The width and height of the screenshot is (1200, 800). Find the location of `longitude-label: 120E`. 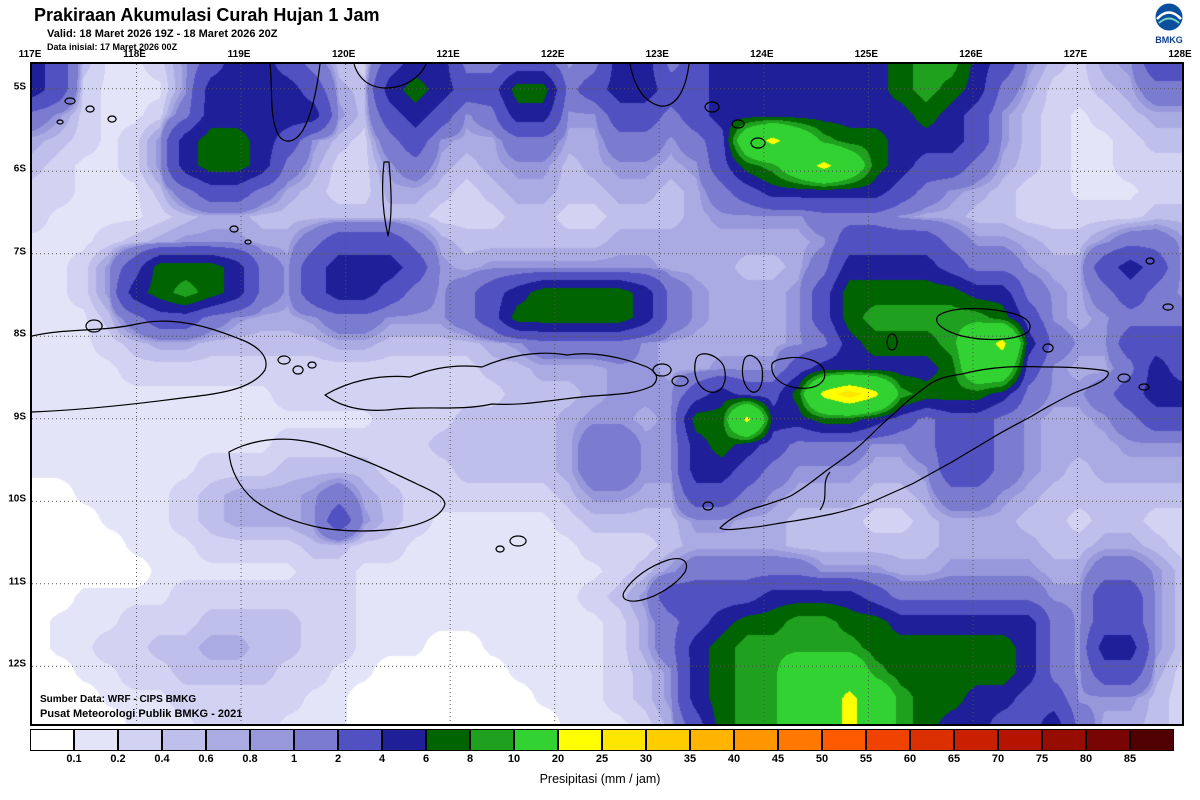

longitude-label: 120E is located at coordinates (343, 54).